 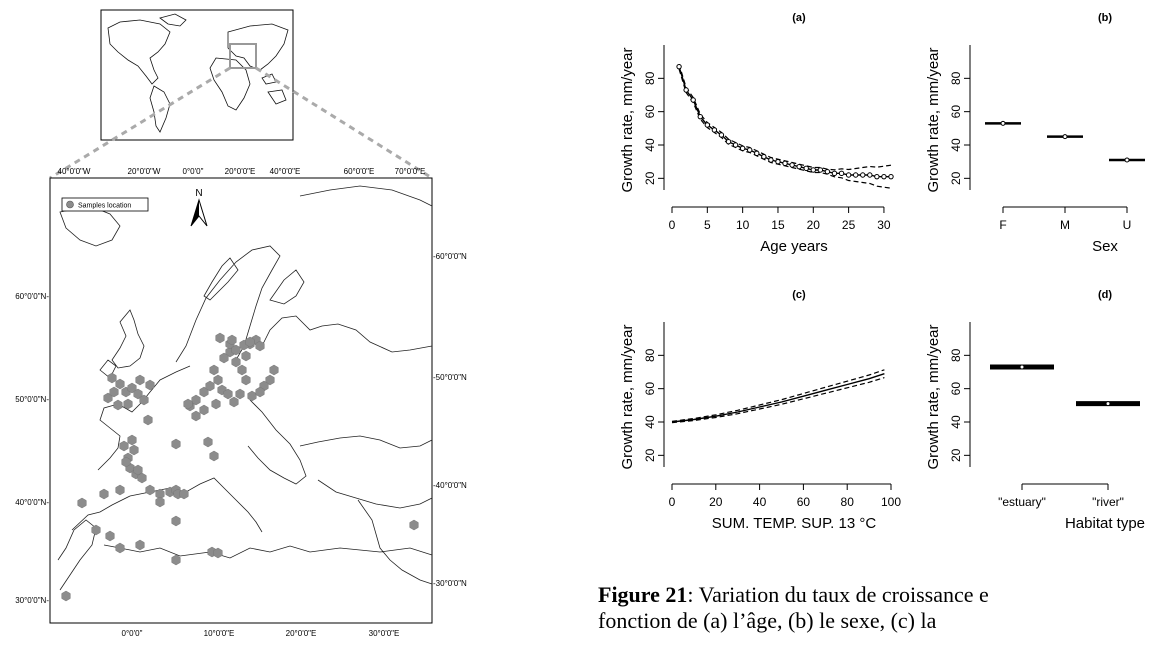 What do you see at coordinates (848, 502) in the screenshot?
I see `x-tick-label: 80` at bounding box center [848, 502].